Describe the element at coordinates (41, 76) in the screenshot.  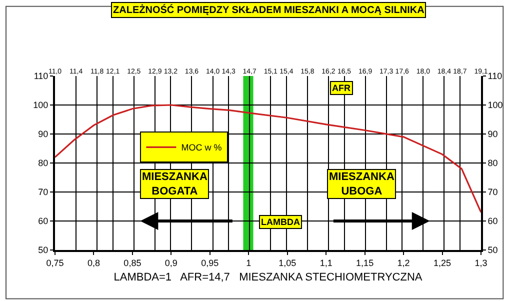
I see `y-tick-label: 110` at that location.